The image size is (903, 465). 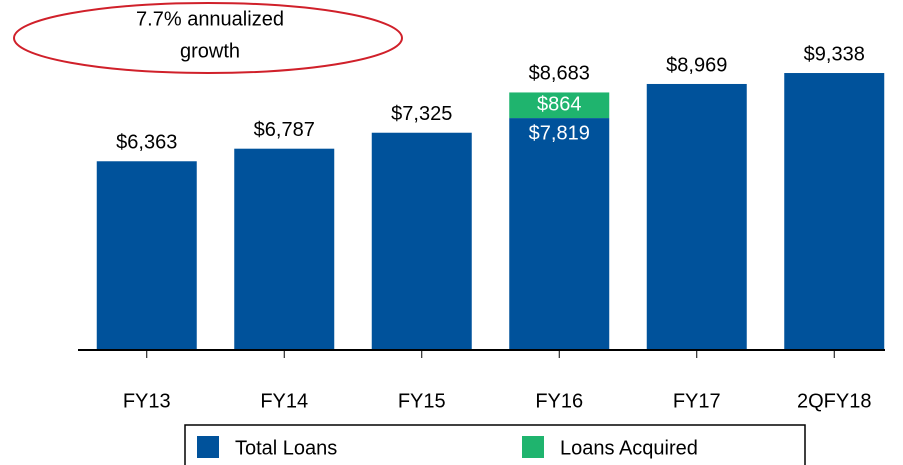 I want to click on segment-label: $7,819, so click(x=559, y=133).